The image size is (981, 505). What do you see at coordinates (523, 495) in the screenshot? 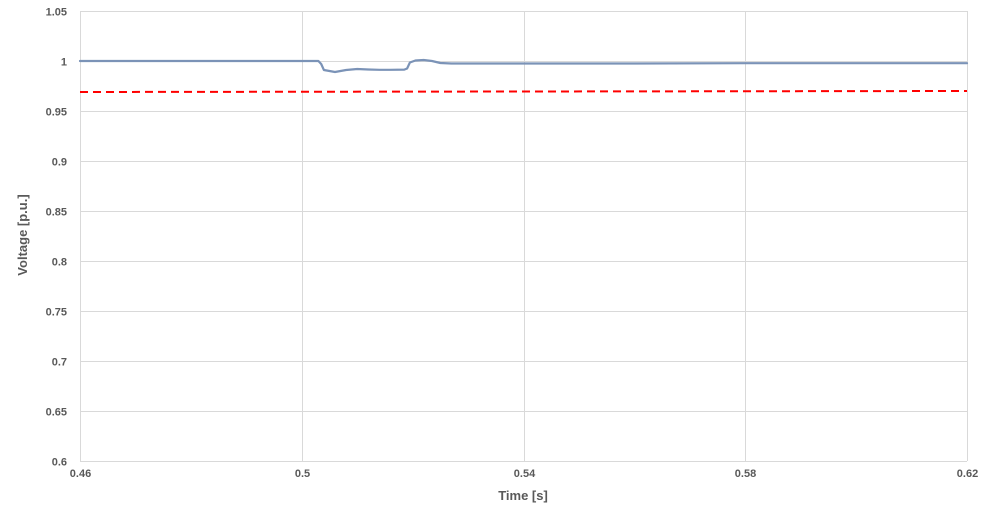
I see `x-axis-title: Time [s]` at bounding box center [523, 495].